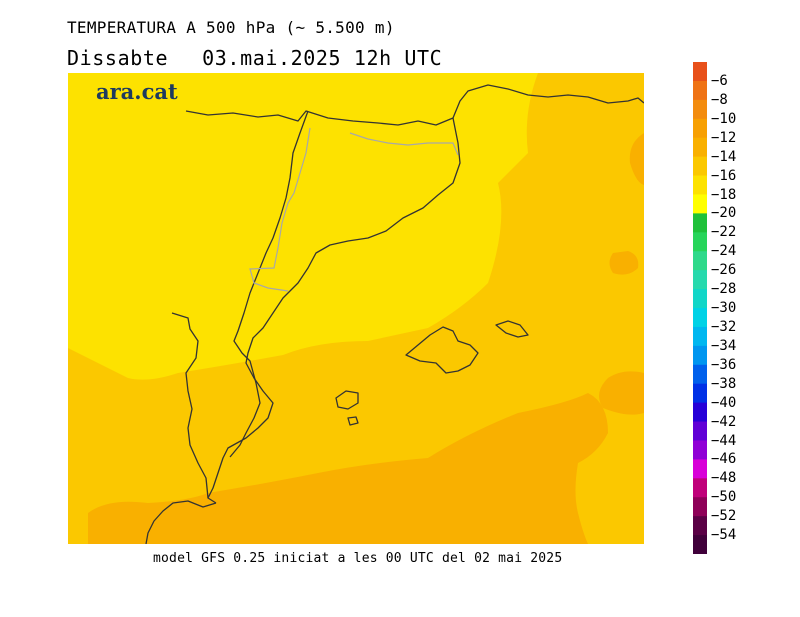  Describe the element at coordinates (190, 405) in the screenshot. I see `inland-border-west` at that location.